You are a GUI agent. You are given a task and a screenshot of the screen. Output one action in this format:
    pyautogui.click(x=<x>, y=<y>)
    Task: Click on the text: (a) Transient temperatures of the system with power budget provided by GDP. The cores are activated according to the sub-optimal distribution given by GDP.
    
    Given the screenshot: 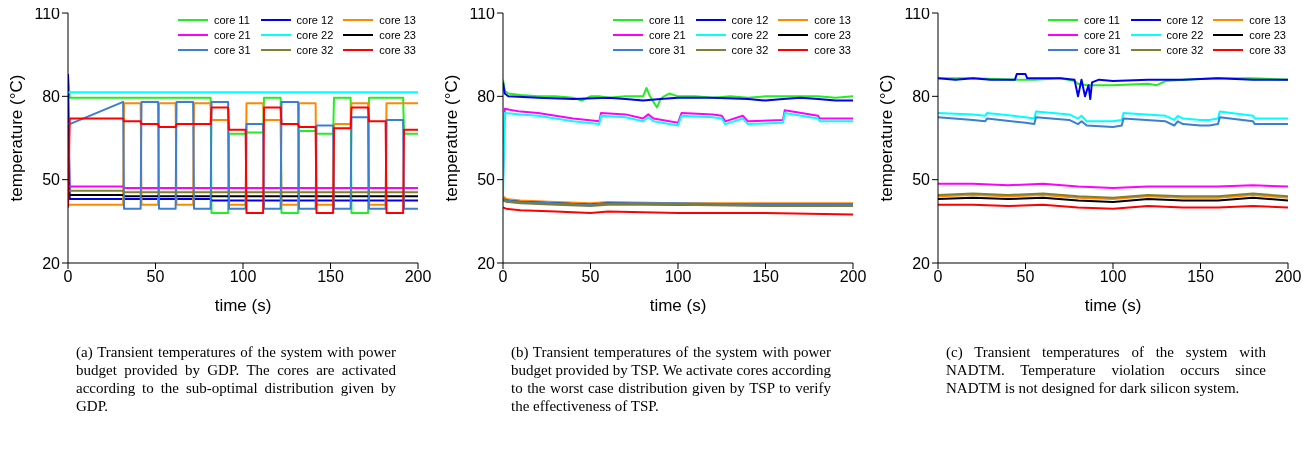 What is the action you would take?
    pyautogui.click(x=236, y=379)
    